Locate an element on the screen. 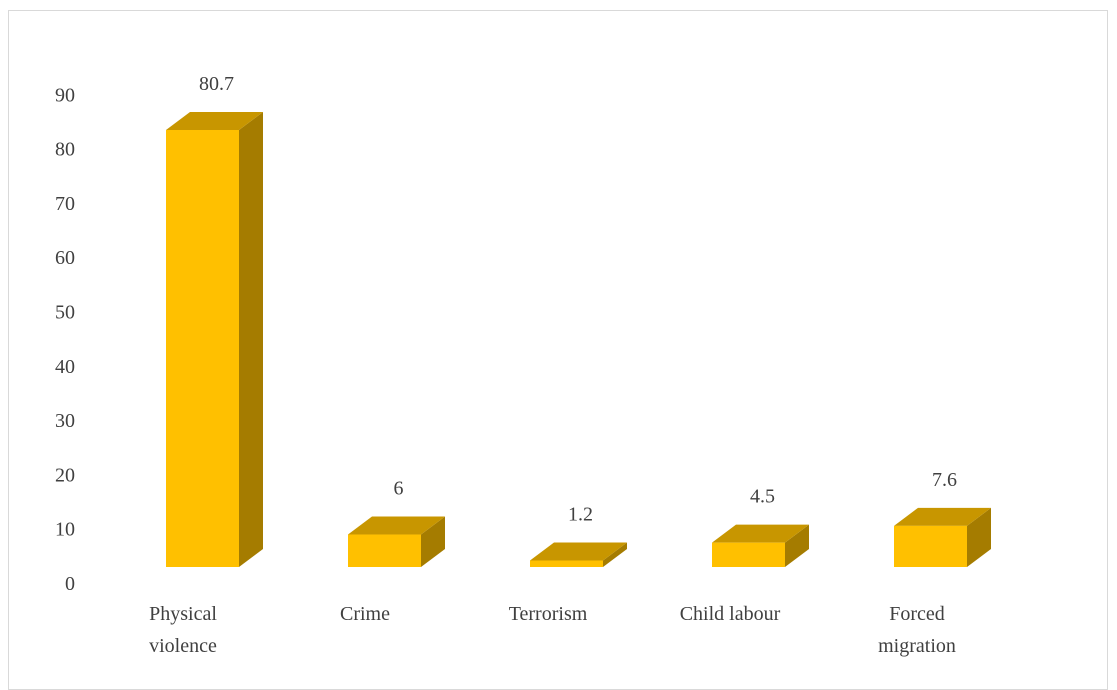  y-tick-label: 70 is located at coordinates (65, 204).